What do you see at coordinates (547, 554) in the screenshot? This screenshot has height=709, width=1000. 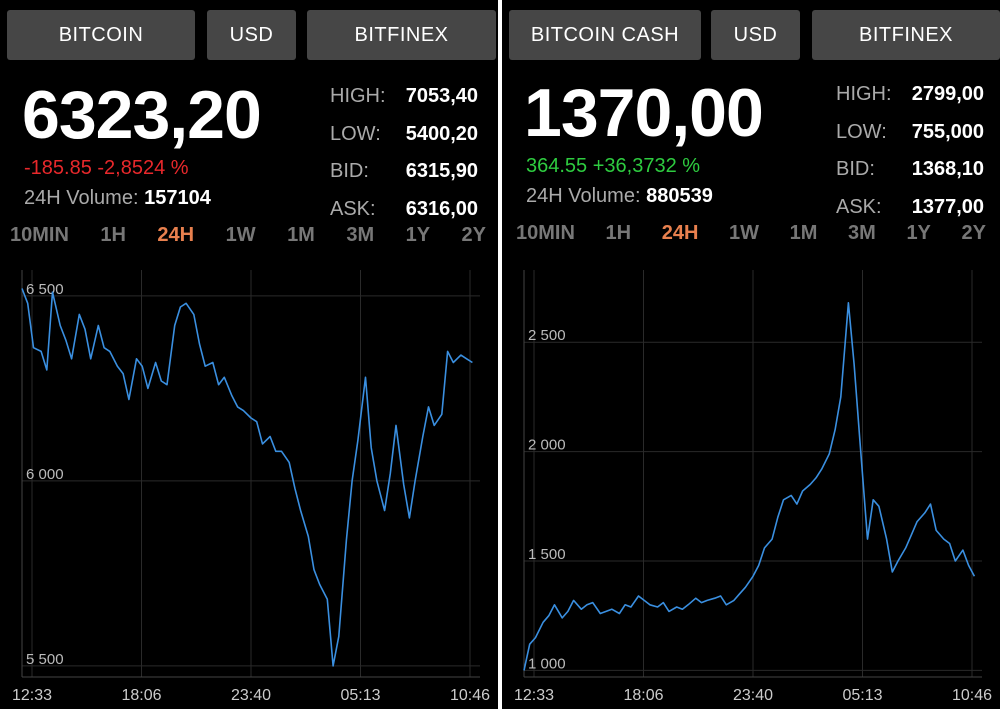 I see `y-tick-label: 1 500` at bounding box center [547, 554].